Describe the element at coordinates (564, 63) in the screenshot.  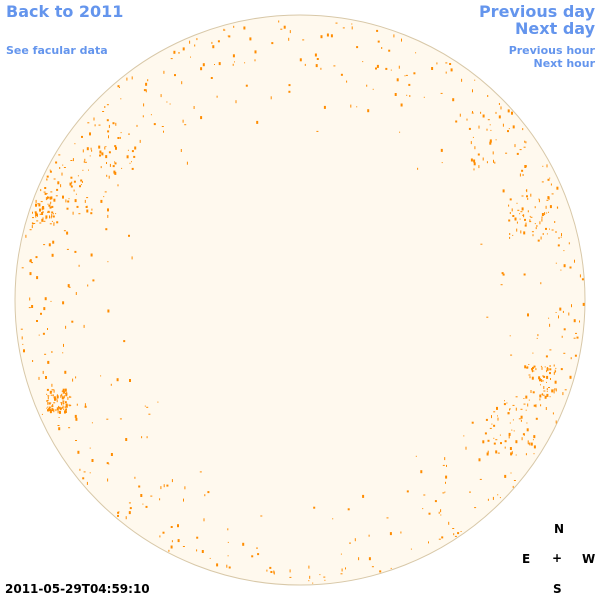
I see `next-hour-link: Next hour` at that location.